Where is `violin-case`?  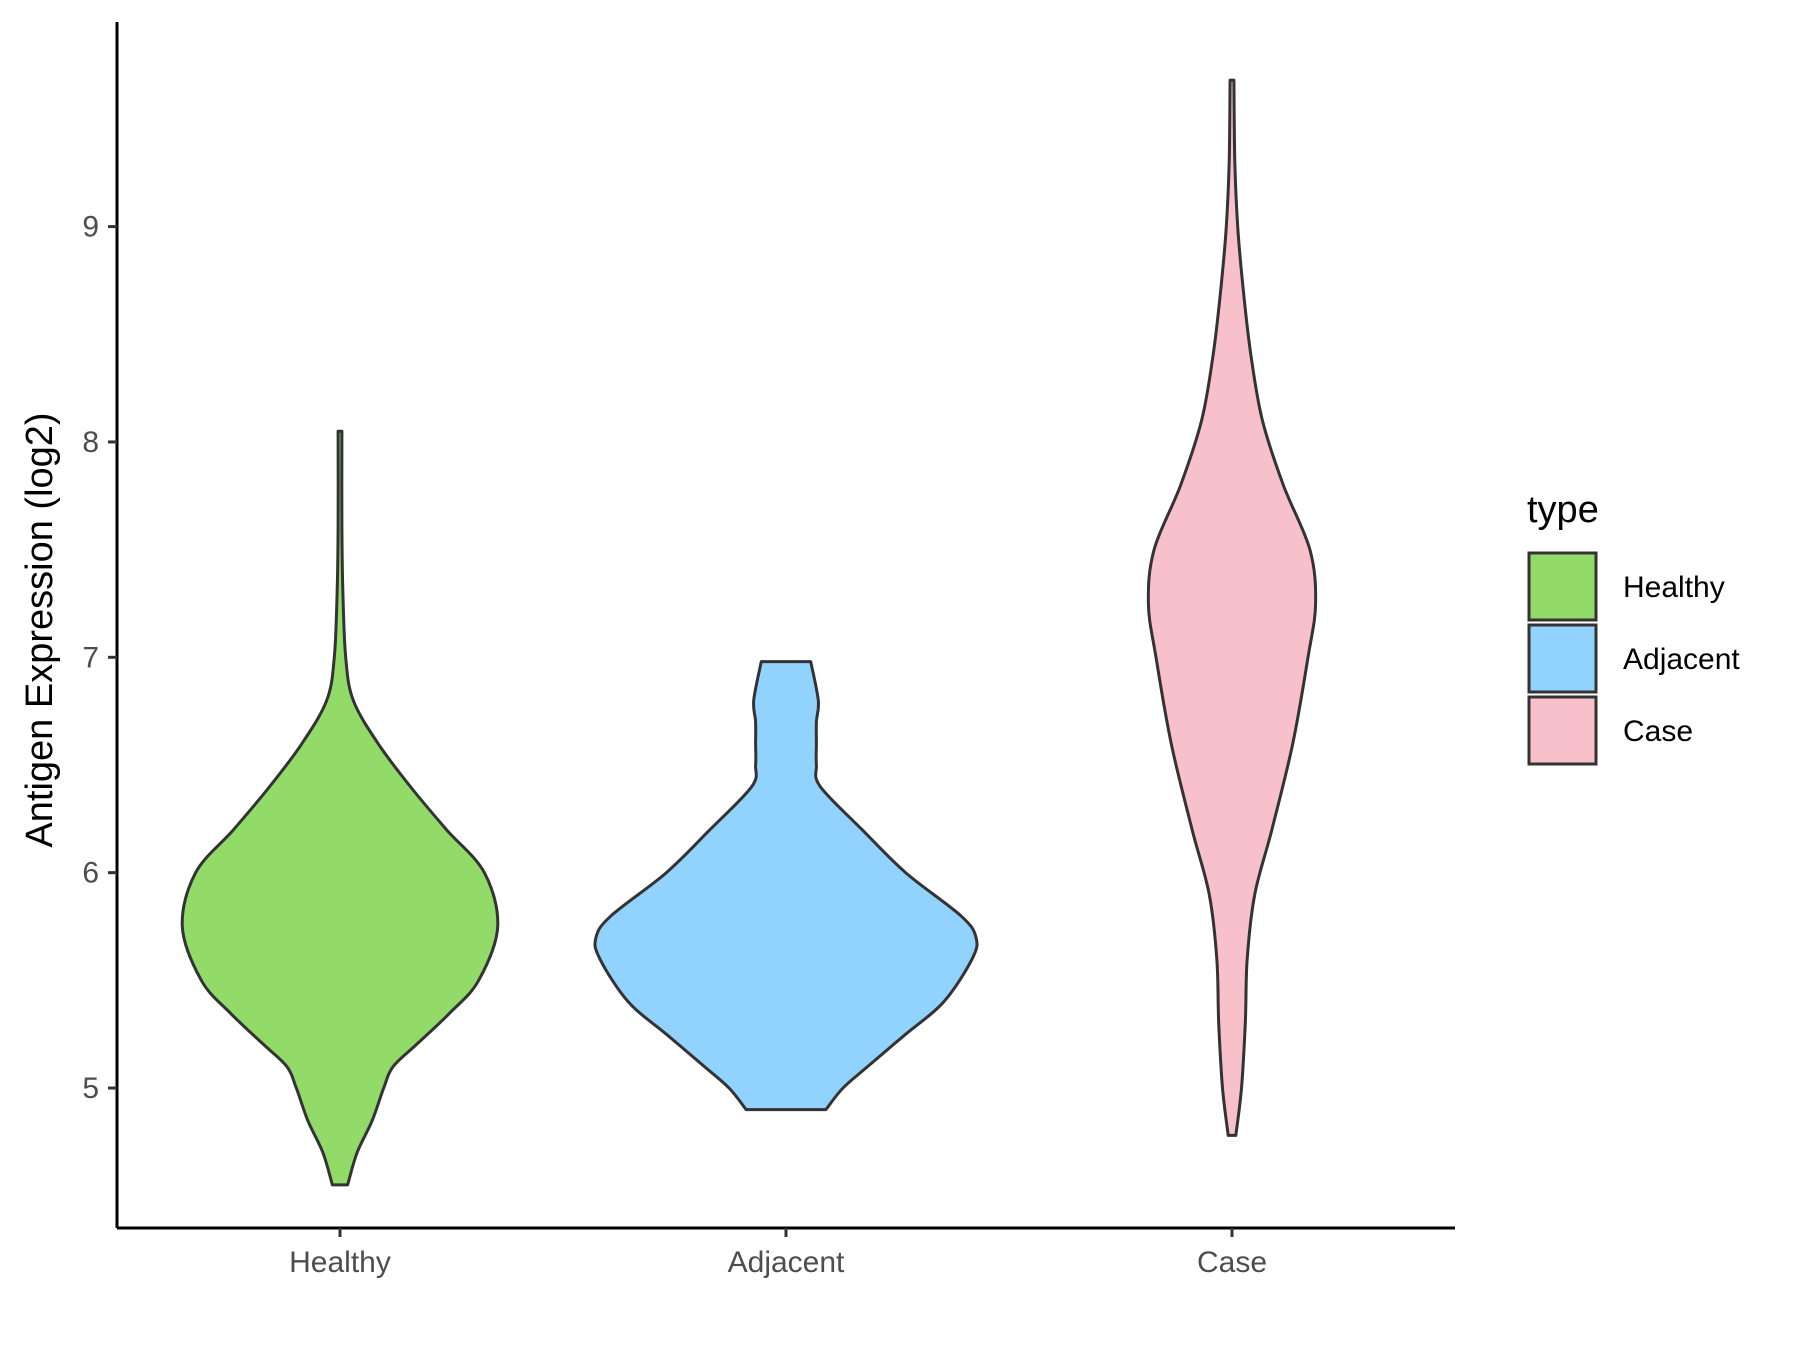 violin-case is located at coordinates (1232, 607).